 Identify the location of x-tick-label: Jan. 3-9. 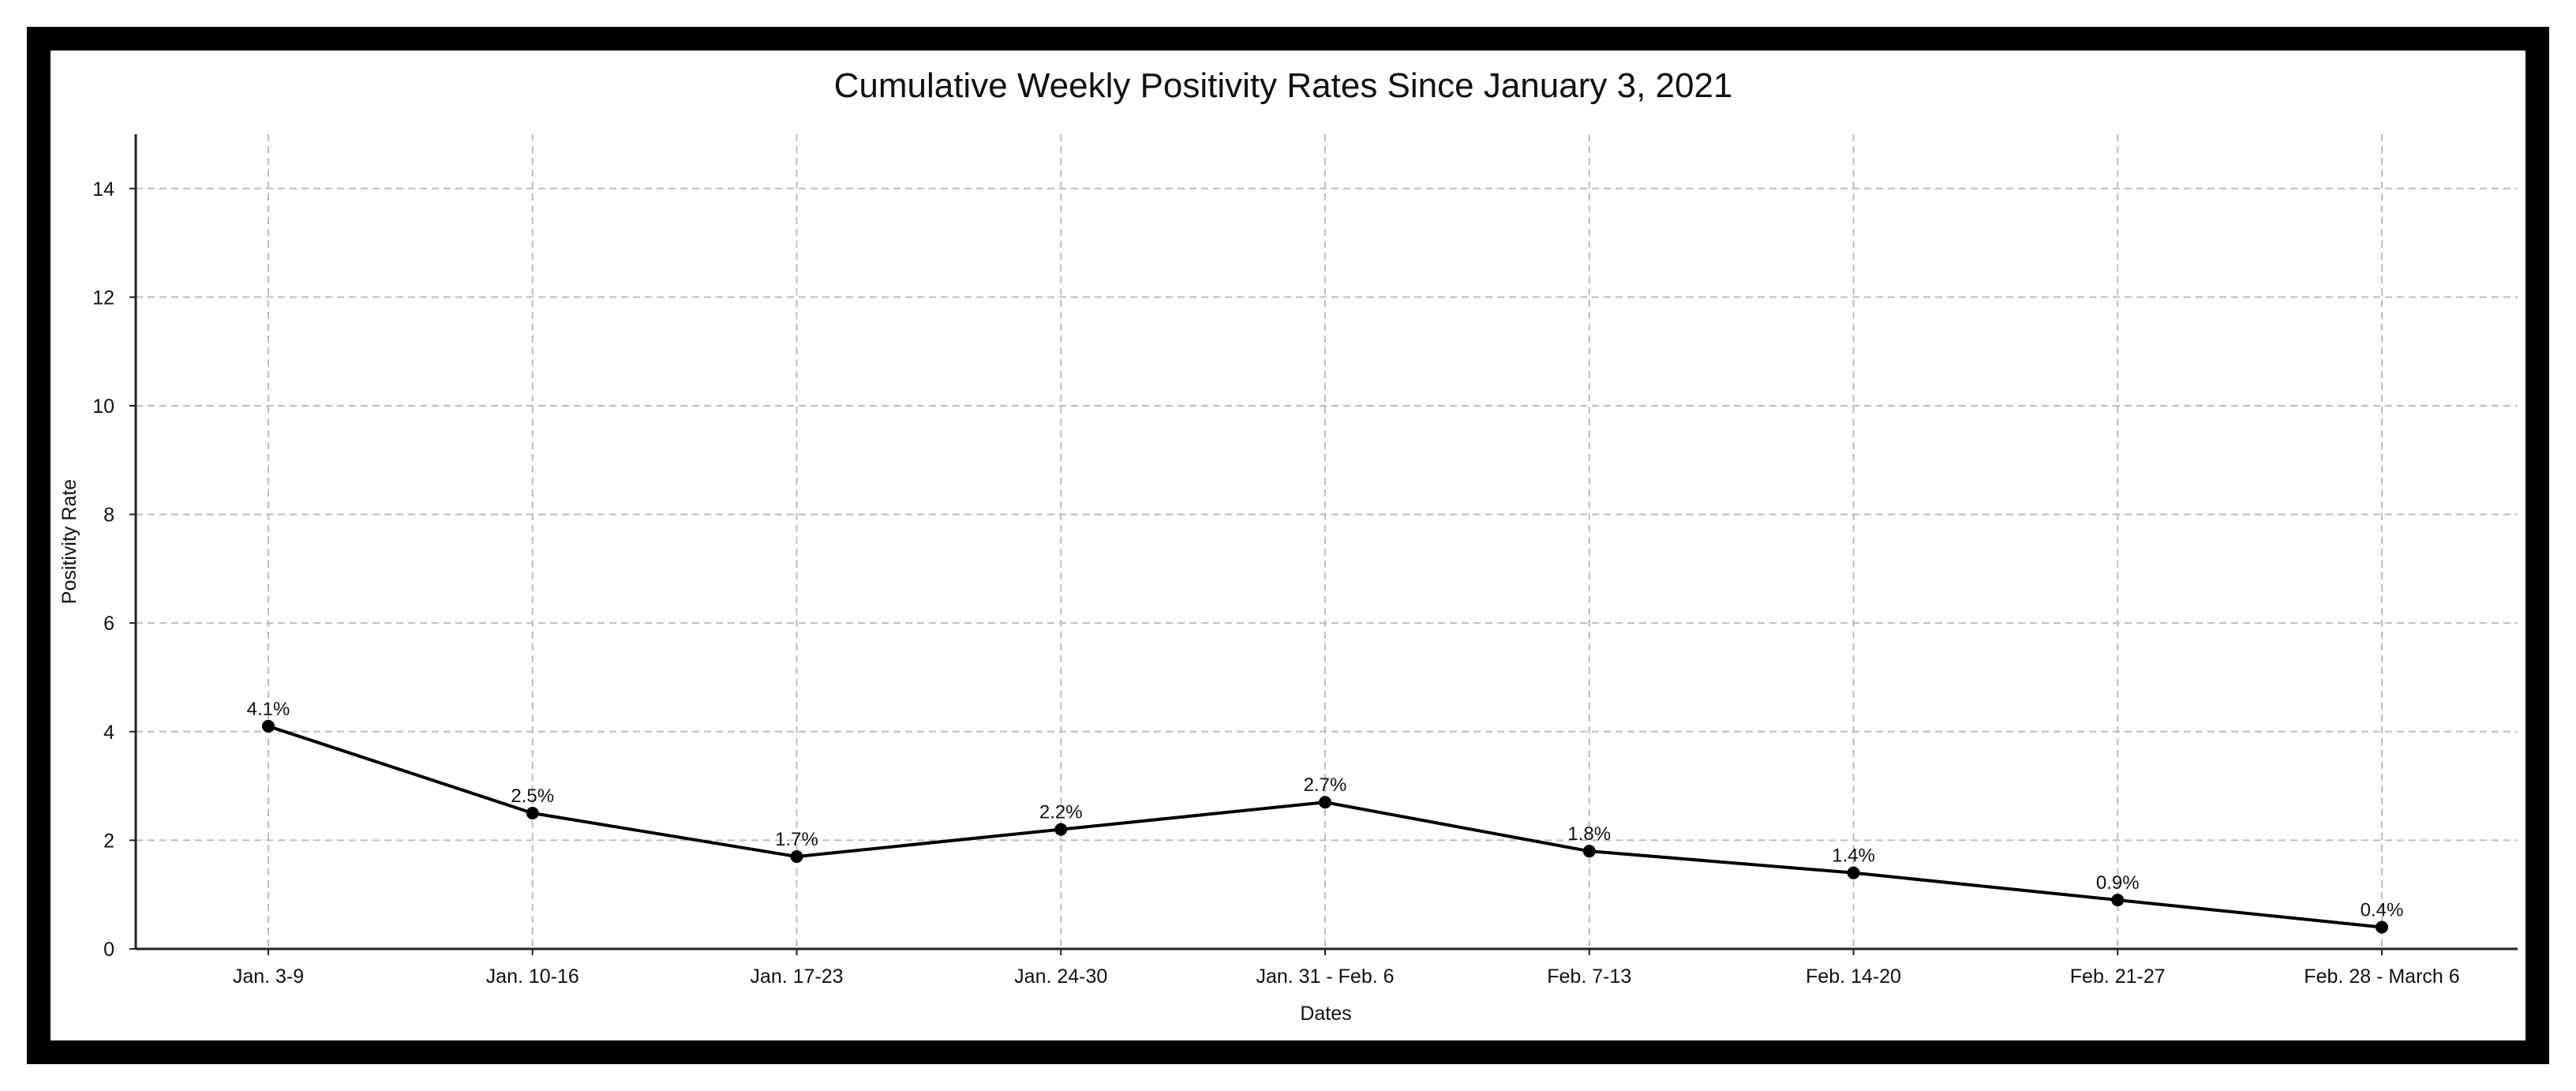
(268, 976).